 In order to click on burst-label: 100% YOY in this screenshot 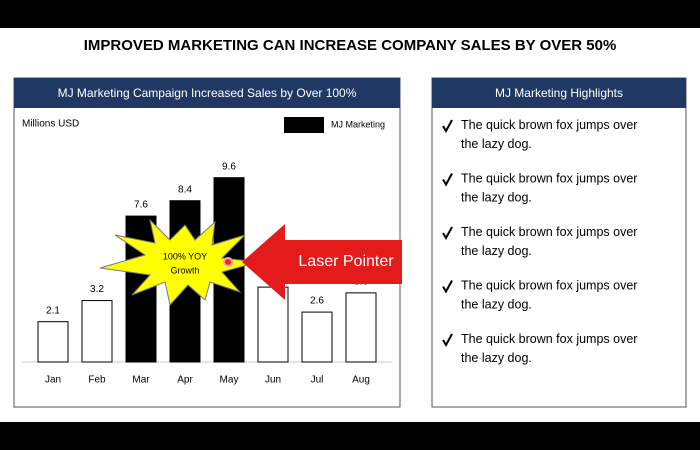, I will do `click(185, 256)`.